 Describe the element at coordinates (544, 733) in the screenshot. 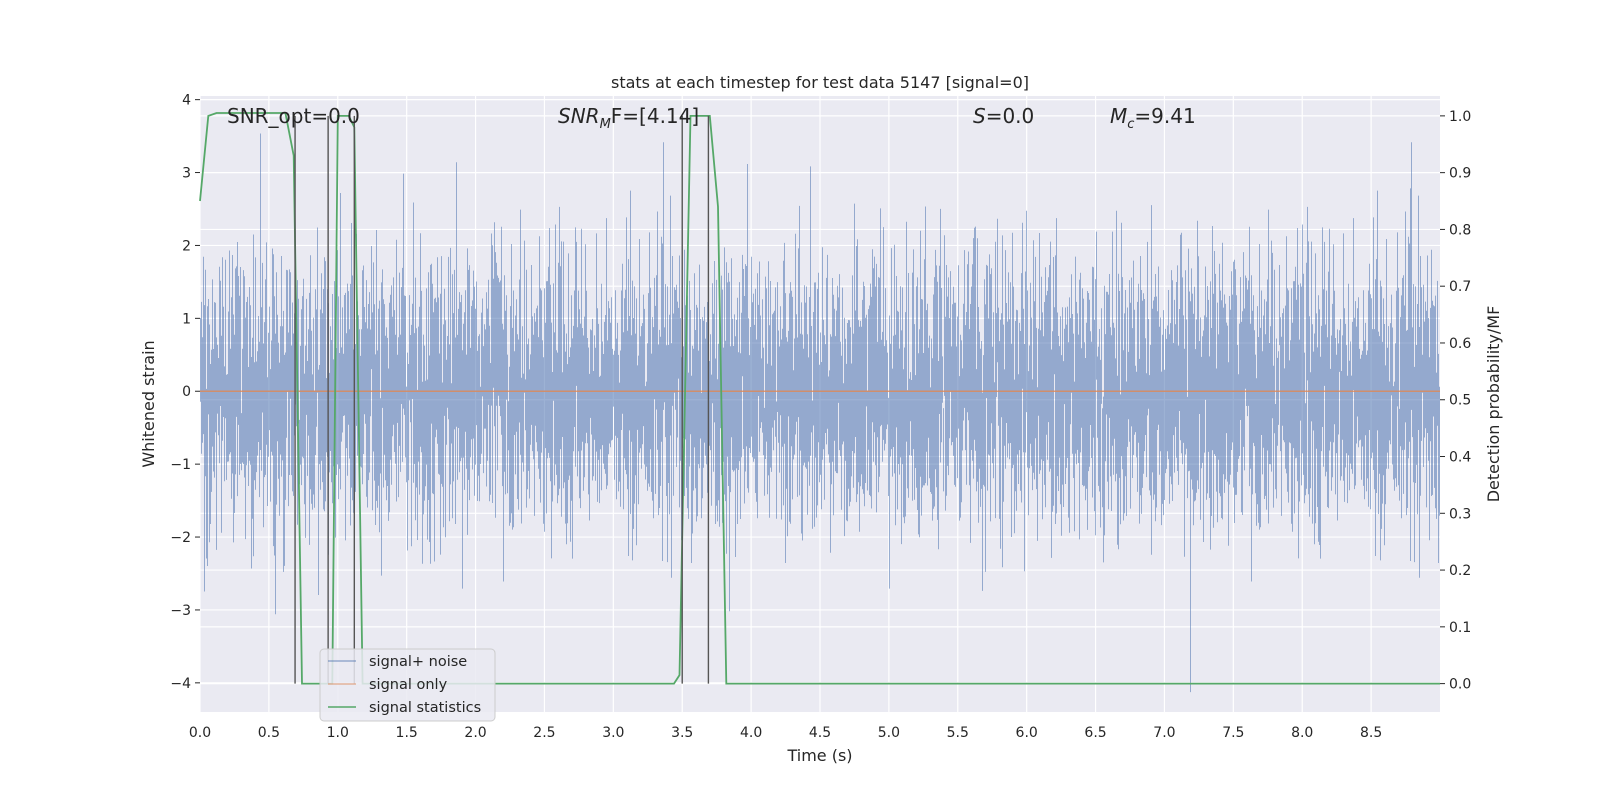

I see `x-tick-label: 2.5` at that location.